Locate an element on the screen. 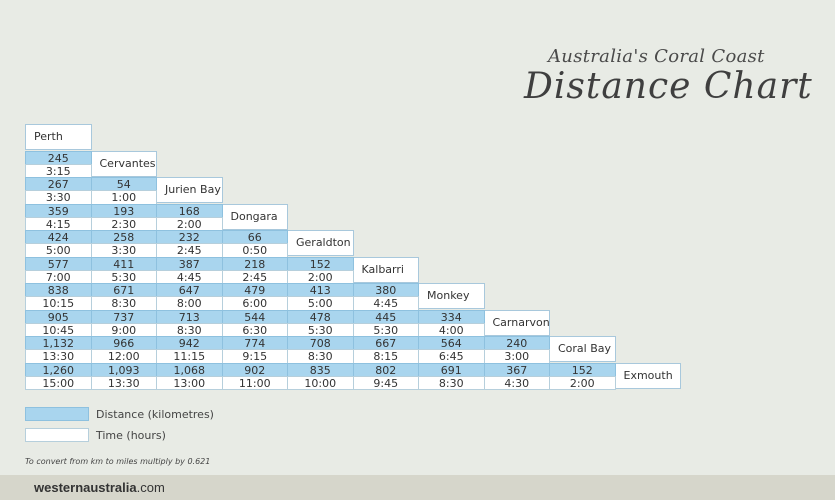 This screenshot has width=835, height=500. distance-cell: 387 is located at coordinates (189, 263).